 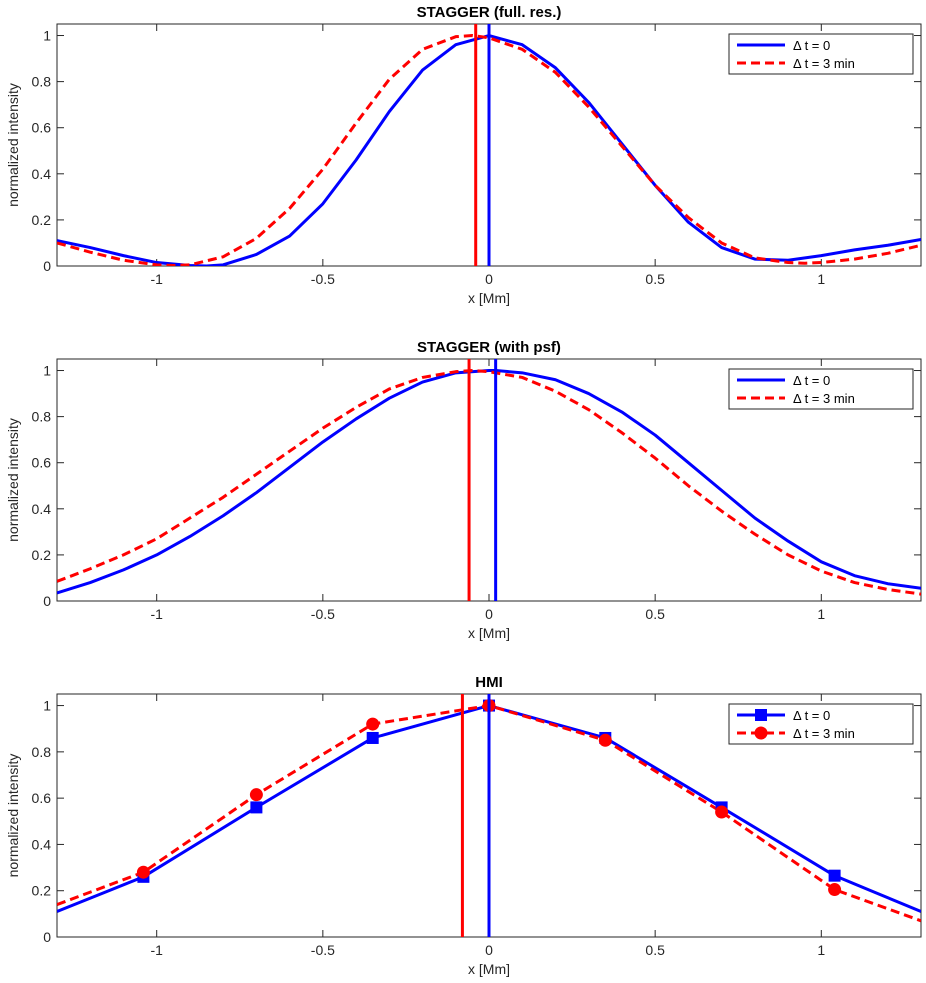 I want to click on chart-title: STAGGER (with psf), so click(x=489, y=347).